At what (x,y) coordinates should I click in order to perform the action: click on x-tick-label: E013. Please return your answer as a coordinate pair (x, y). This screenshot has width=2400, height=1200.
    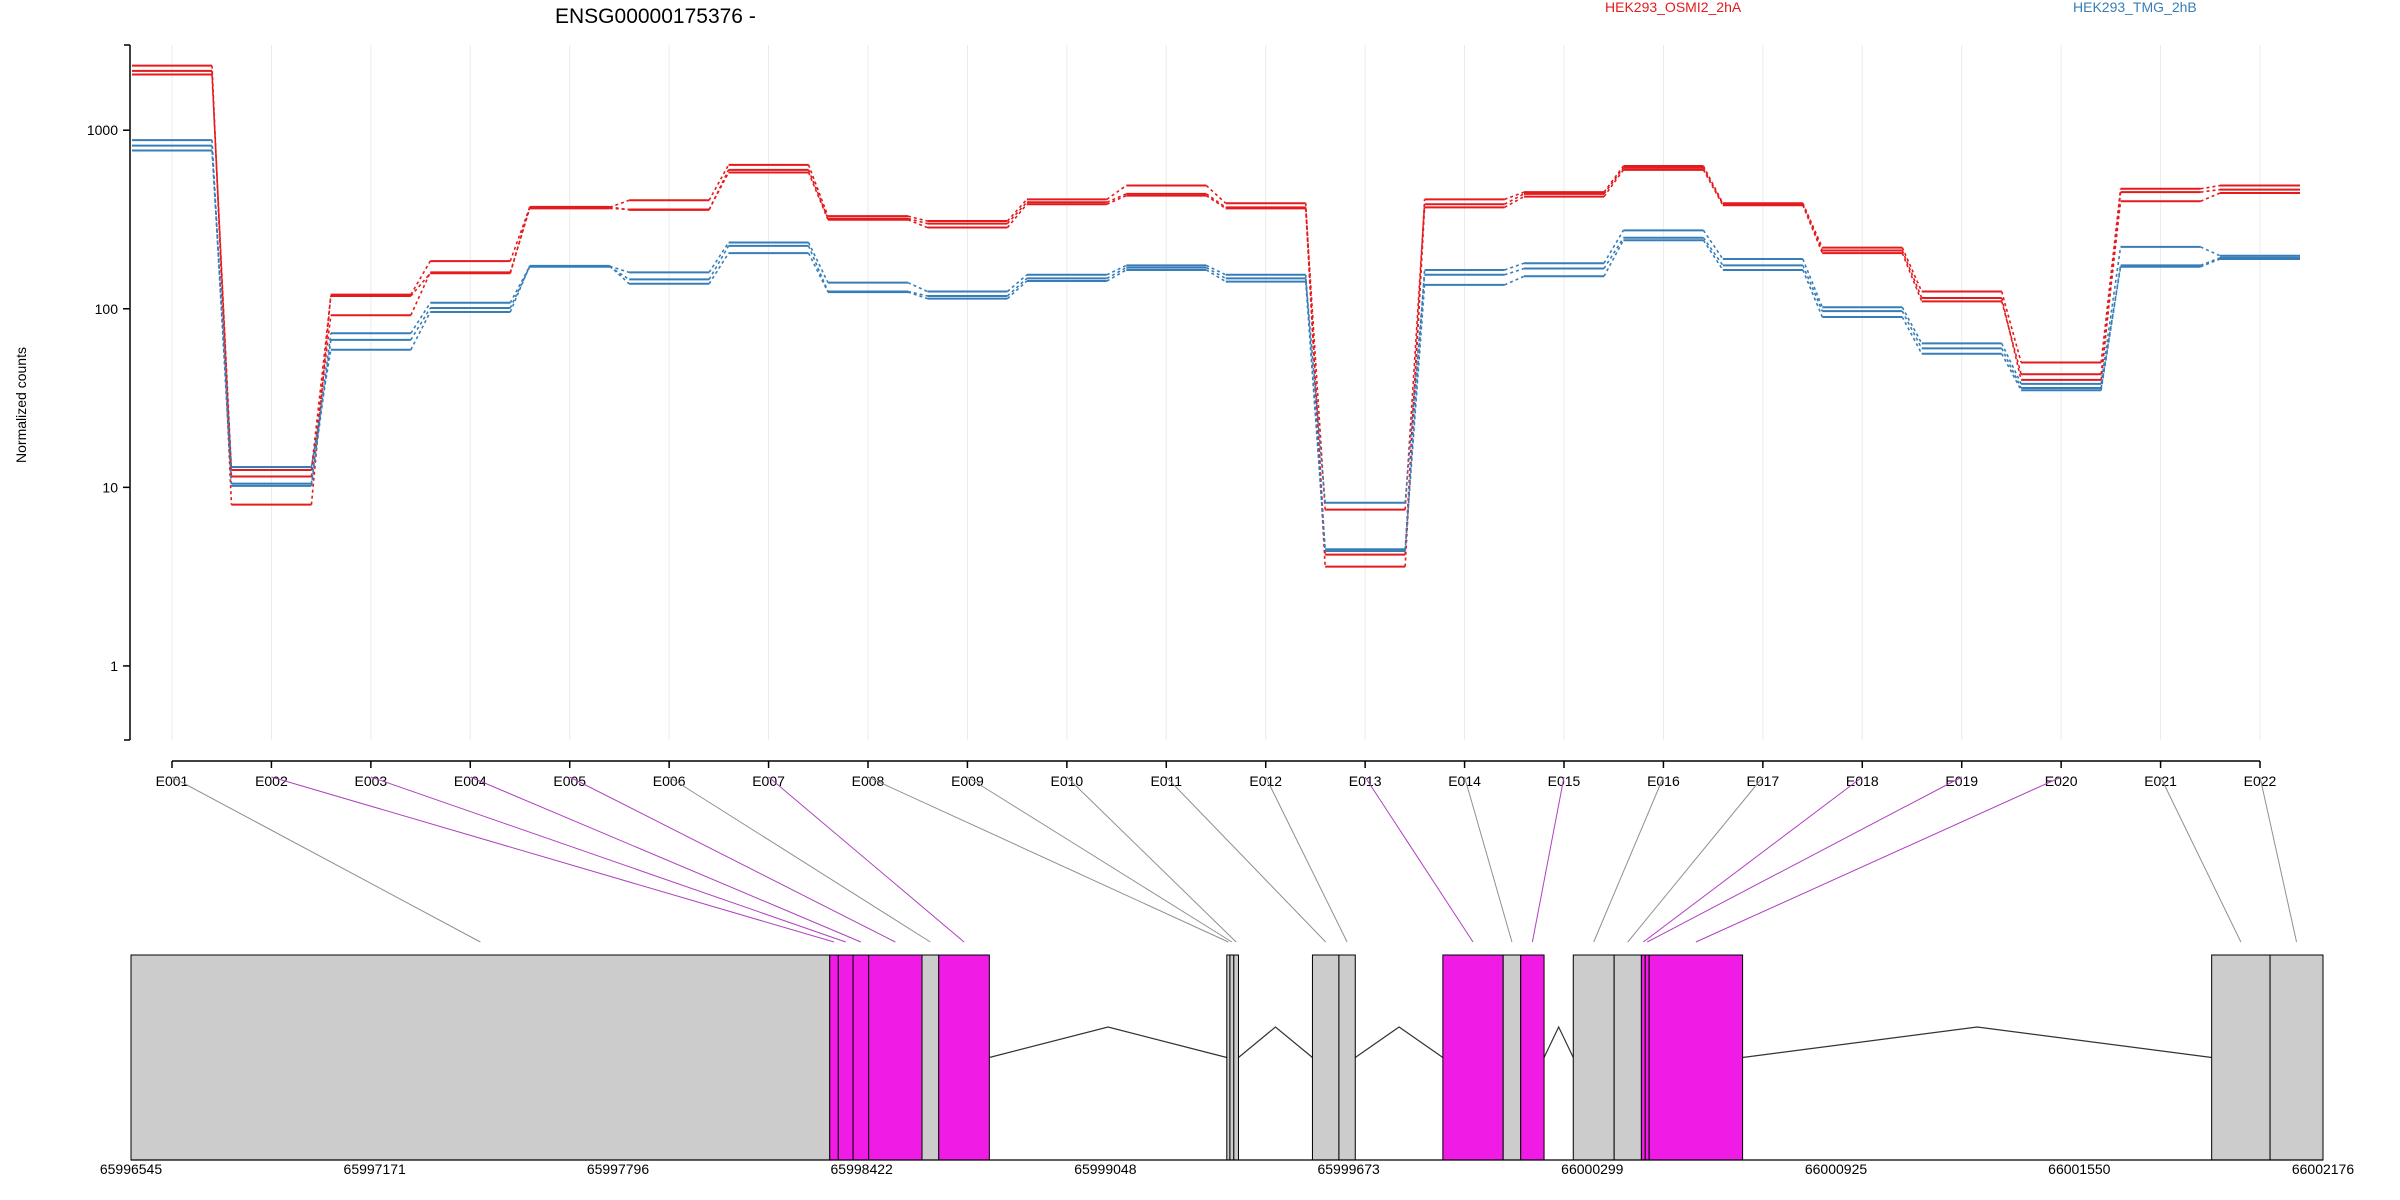
    Looking at the image, I should click on (1365, 781).